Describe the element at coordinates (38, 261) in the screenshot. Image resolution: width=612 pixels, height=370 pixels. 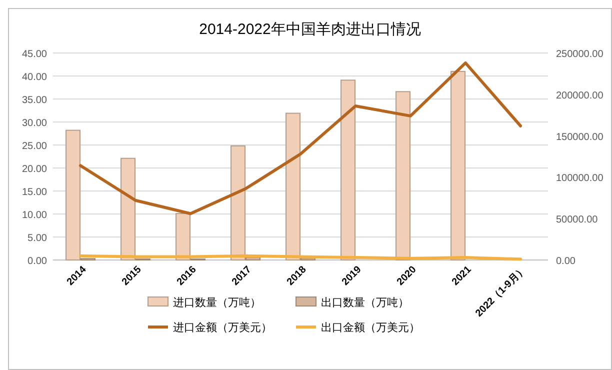
I see `y-tick-label: 0.00` at that location.